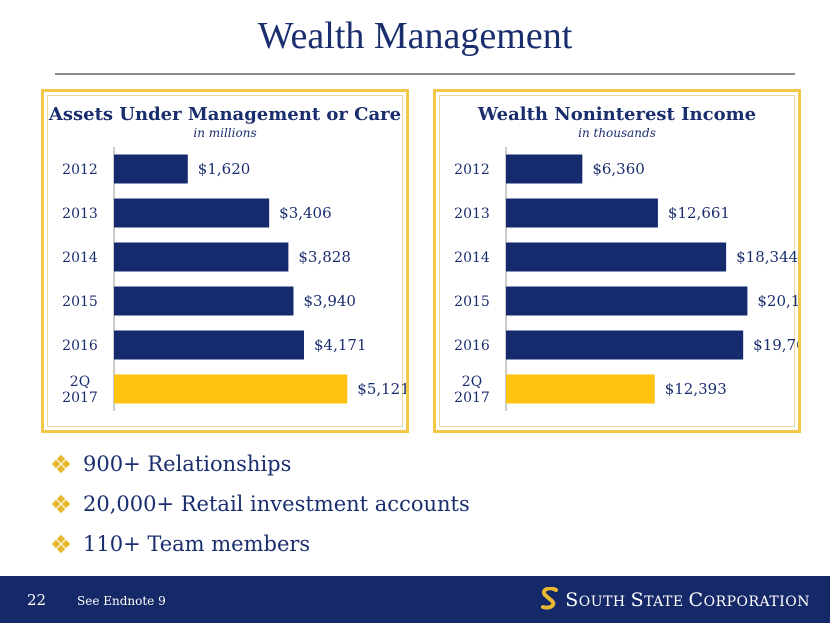 The image size is (830, 623). I want to click on data-label: $12,661, so click(699, 213).